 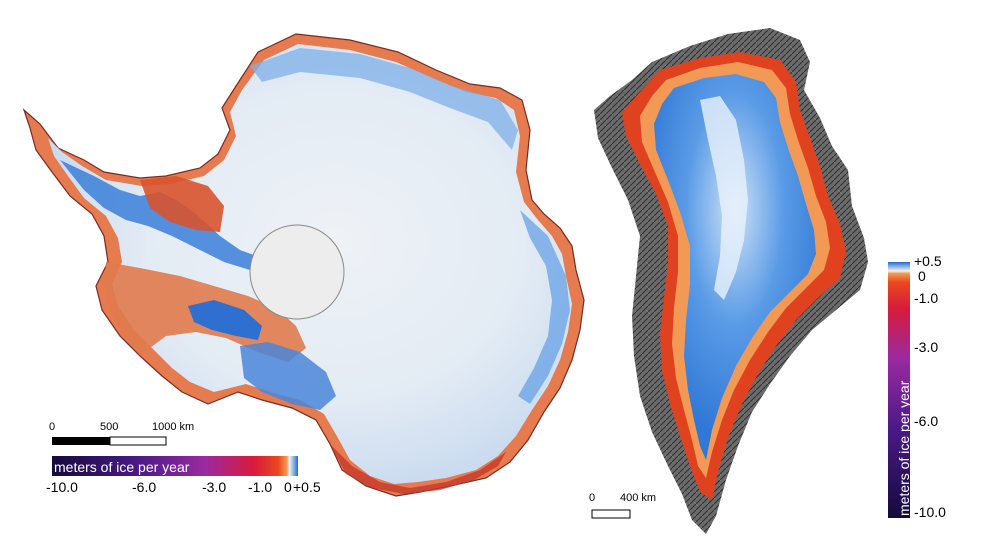 I want to click on antarctica-west-deep-blue, so click(x=225, y=320).